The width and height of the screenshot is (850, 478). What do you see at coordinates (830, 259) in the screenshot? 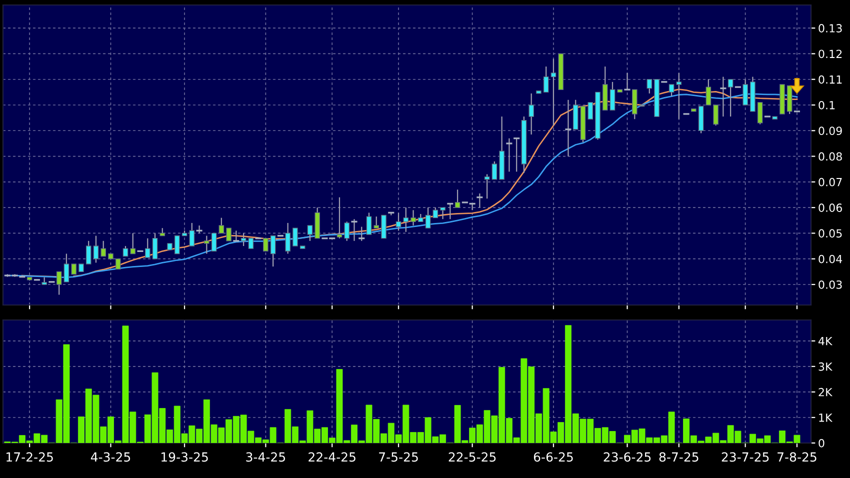
I see `y-tick-label: 0.04` at bounding box center [830, 259].